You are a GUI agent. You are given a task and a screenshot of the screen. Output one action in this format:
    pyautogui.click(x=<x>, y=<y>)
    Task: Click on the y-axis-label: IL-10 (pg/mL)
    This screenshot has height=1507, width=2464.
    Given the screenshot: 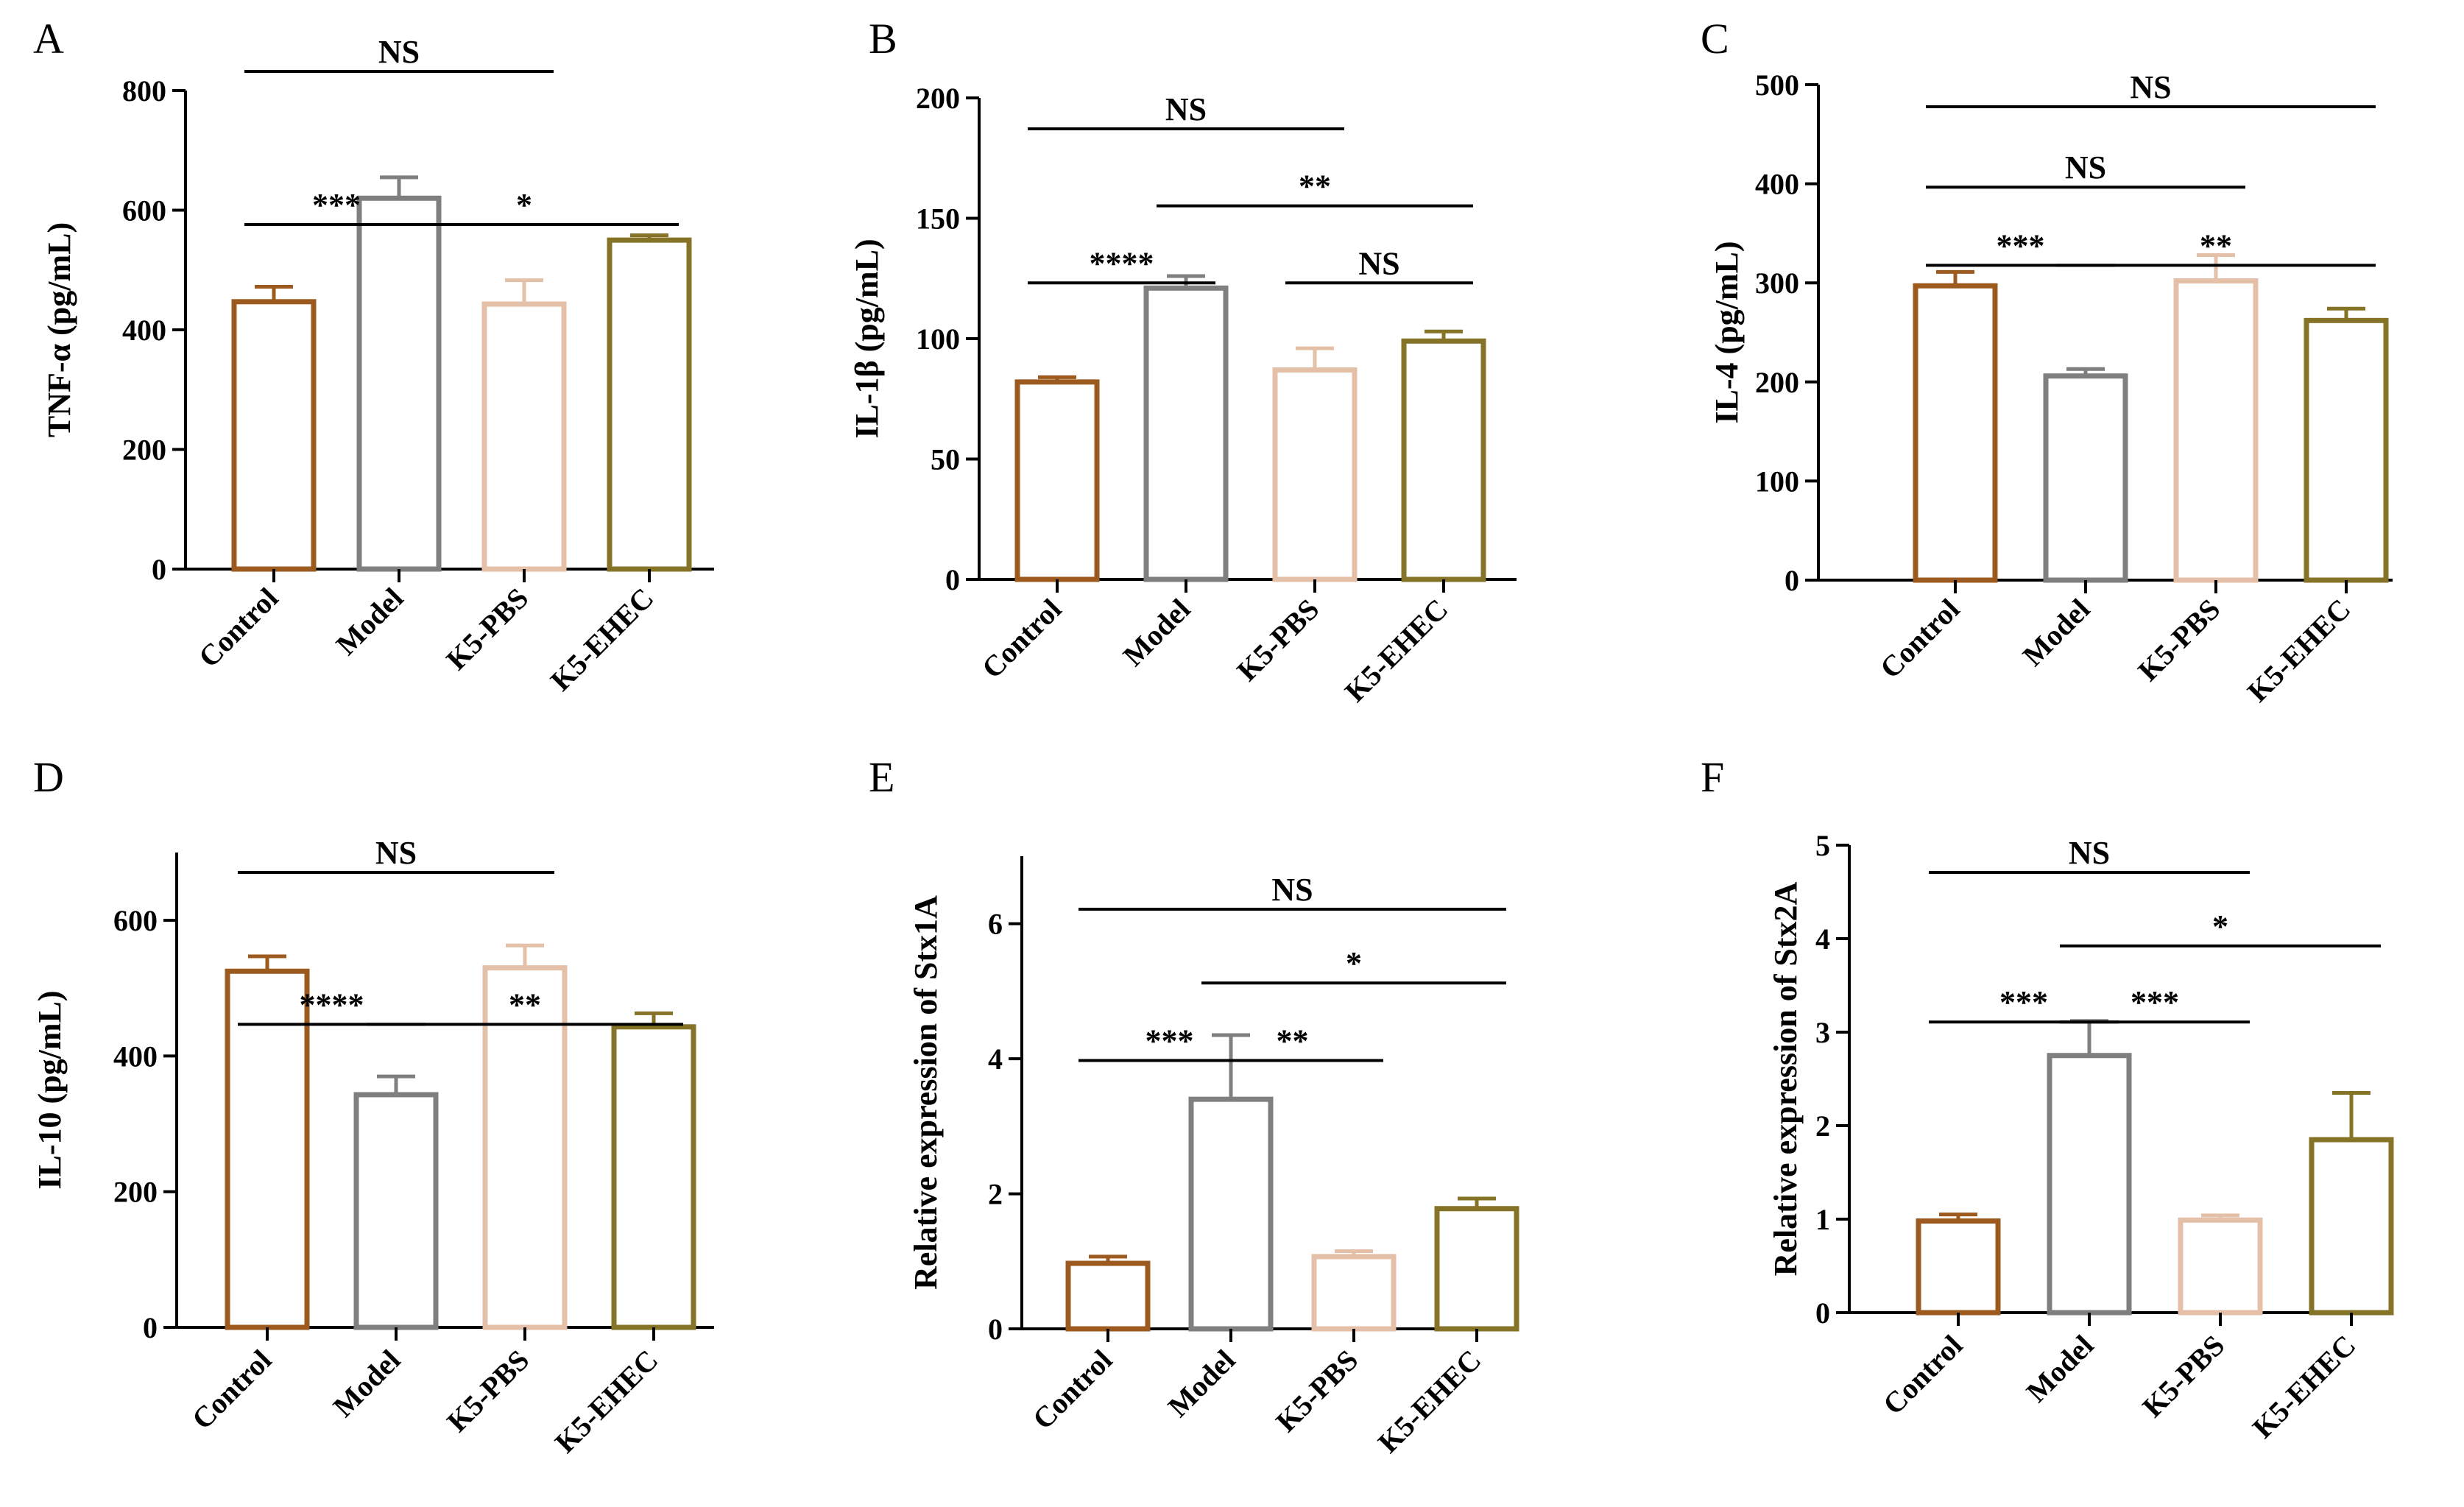 What is the action you would take?
    pyautogui.click(x=50, y=1089)
    